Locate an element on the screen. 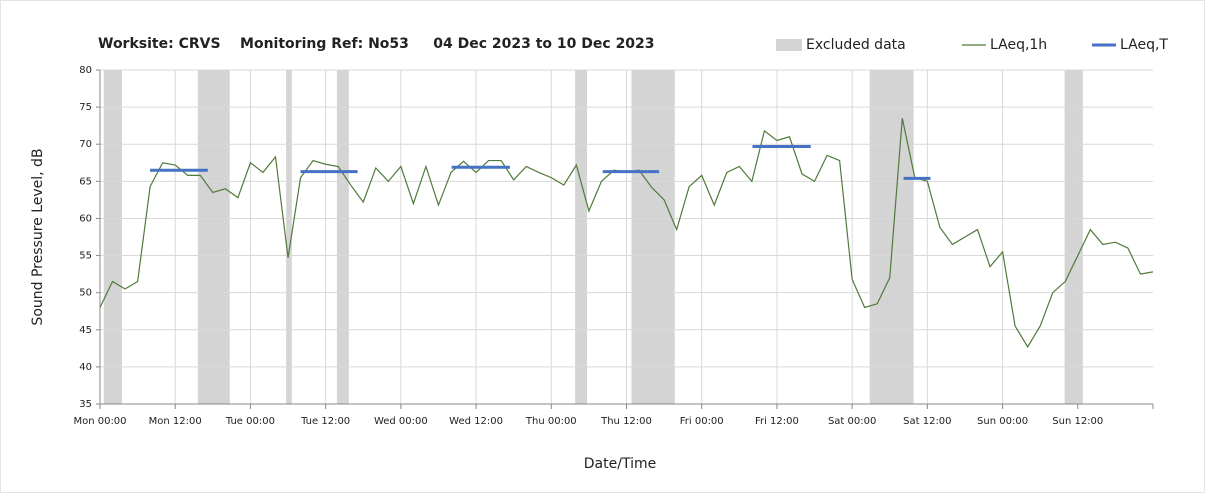 The image size is (1205, 493). x-tick-label: Mon 00:00 is located at coordinates (99, 421).